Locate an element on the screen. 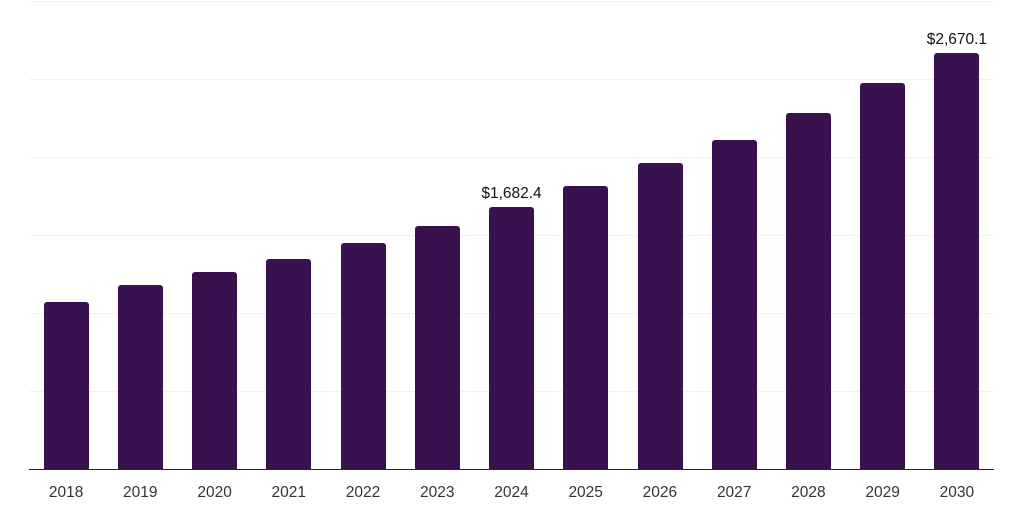 This screenshot has height=512, width=1024. bar-2025 is located at coordinates (586, 327).